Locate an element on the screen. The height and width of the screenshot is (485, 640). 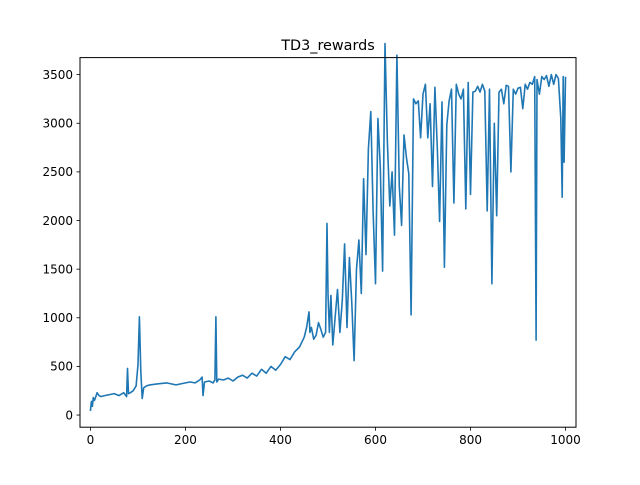
x-tick-label: 0 is located at coordinates (91, 440).